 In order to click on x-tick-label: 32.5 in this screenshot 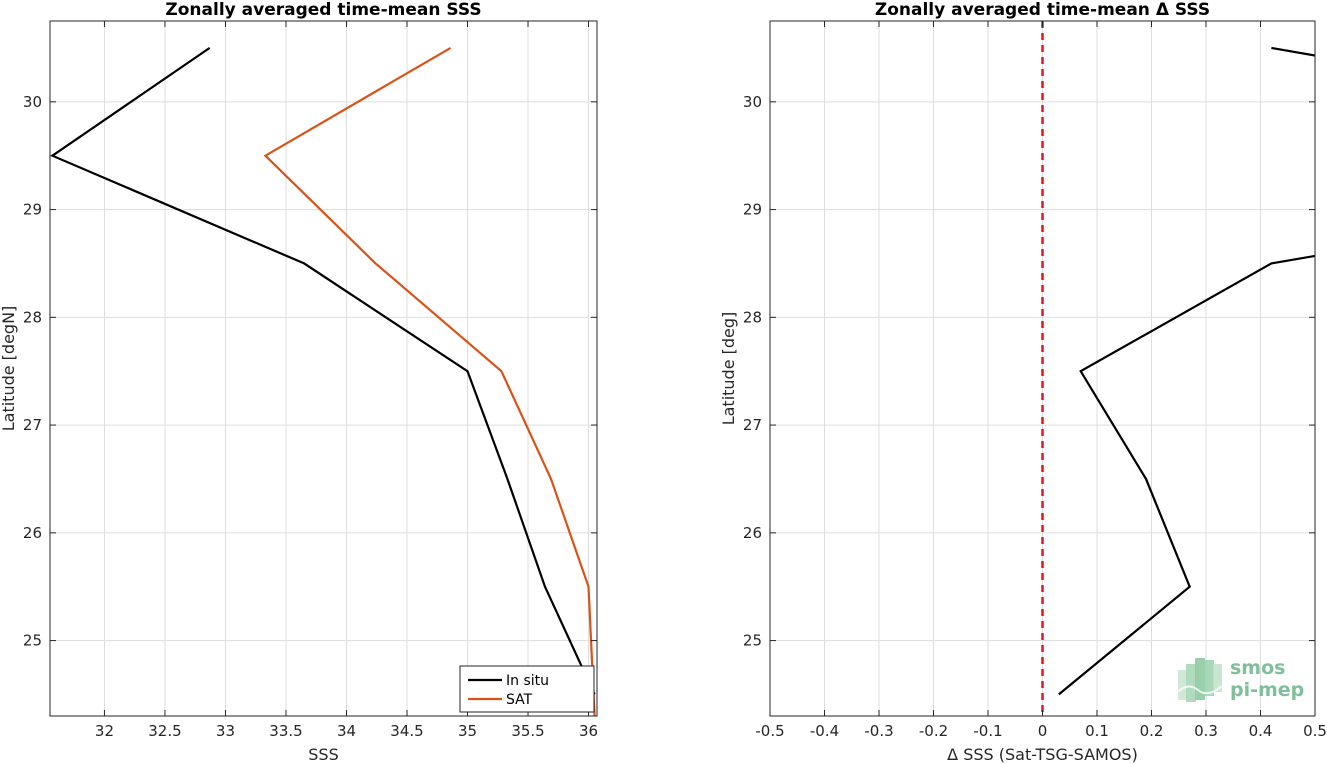, I will do `click(164, 731)`.